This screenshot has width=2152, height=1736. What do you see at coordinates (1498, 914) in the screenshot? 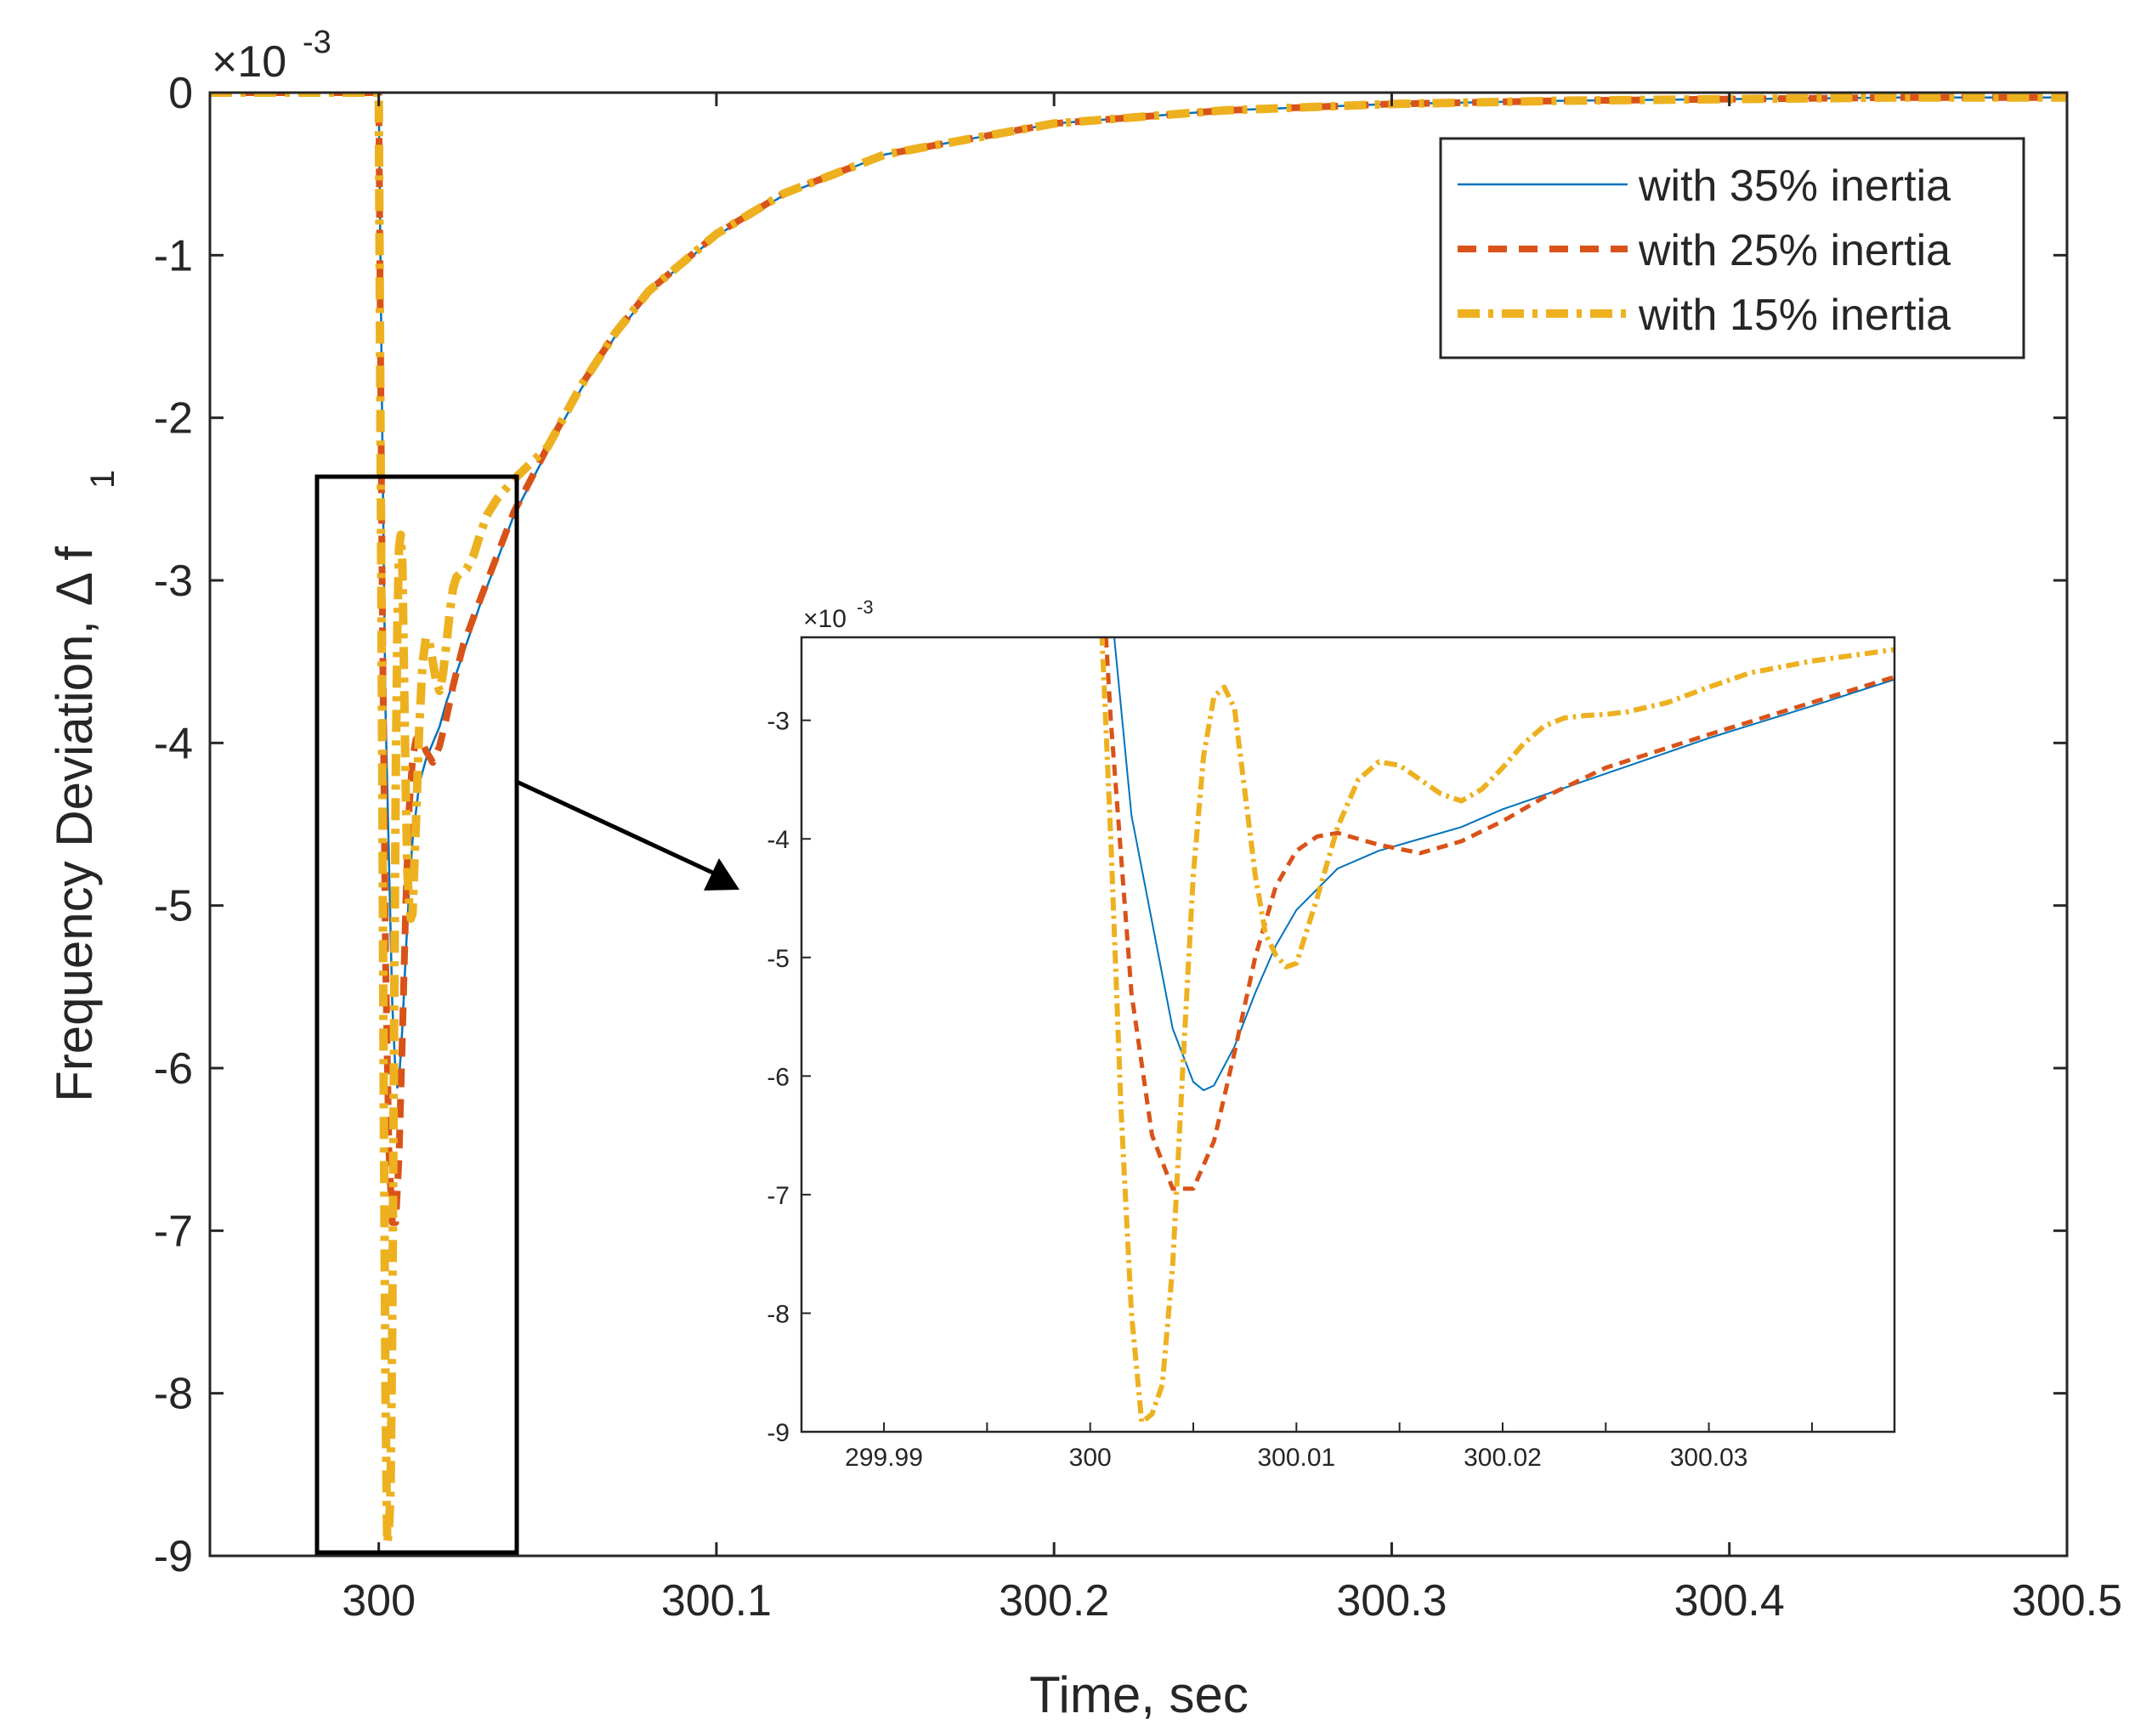
I see `inset-series-line-with-25-inertia` at bounding box center [1498, 914].